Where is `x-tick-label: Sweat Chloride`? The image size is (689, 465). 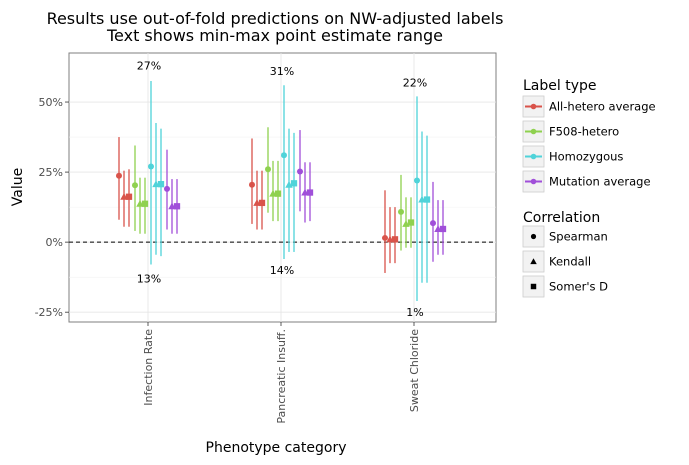 x-tick-label: Sweat Chloride is located at coordinates (414, 370).